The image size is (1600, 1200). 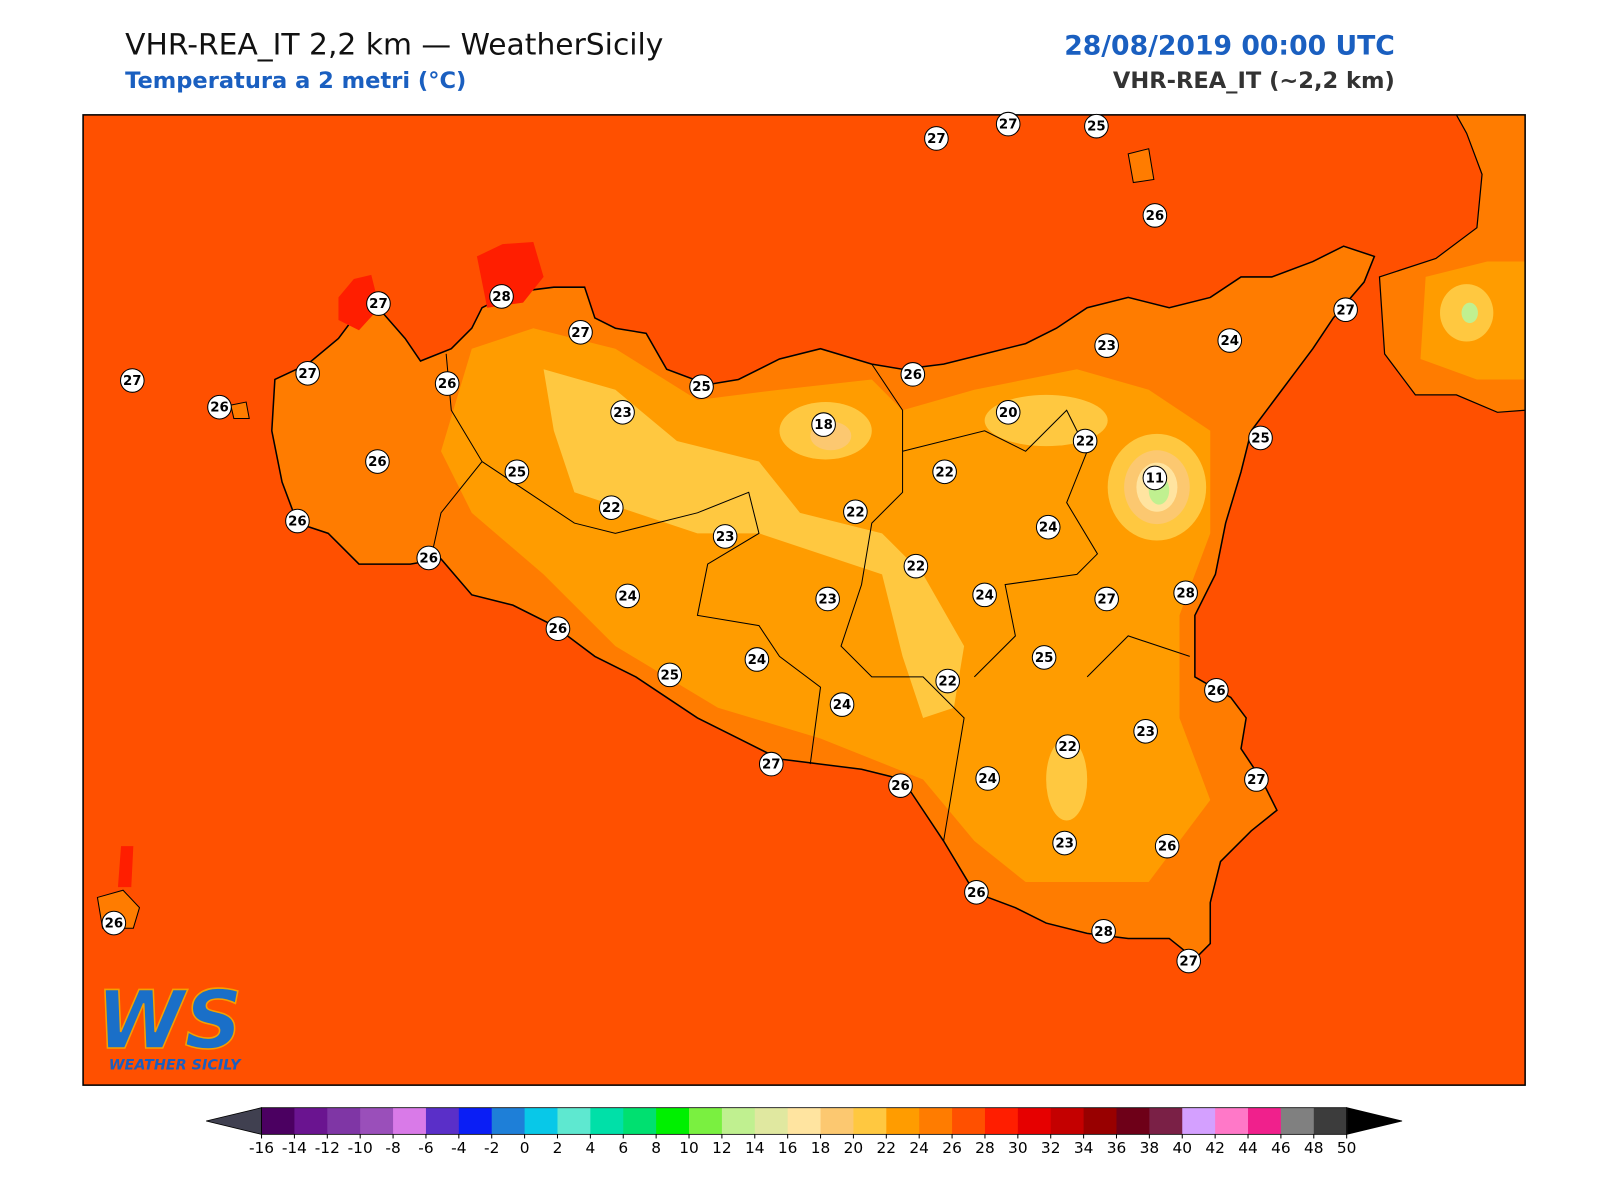 What do you see at coordinates (394, 44) in the screenshot?
I see `title: VHR-REA_IT 2,2 km — WeatherSicily` at bounding box center [394, 44].